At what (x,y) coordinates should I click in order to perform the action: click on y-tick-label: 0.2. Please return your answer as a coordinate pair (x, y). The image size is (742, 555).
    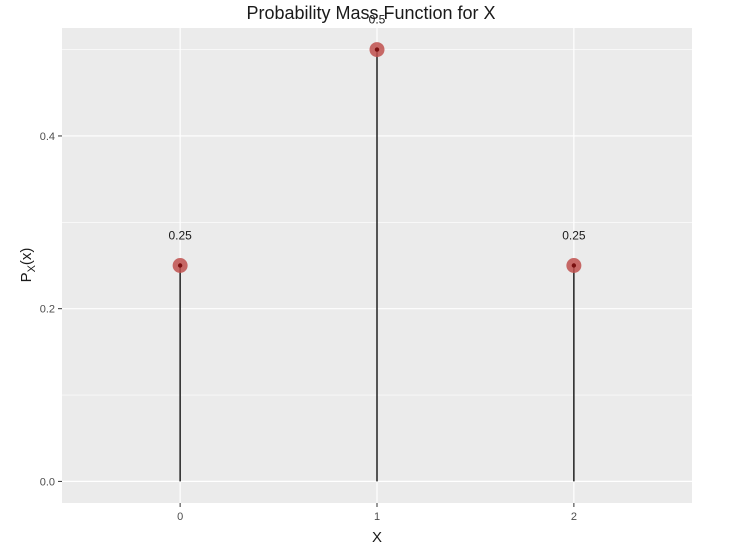
    Looking at the image, I should click on (47, 310).